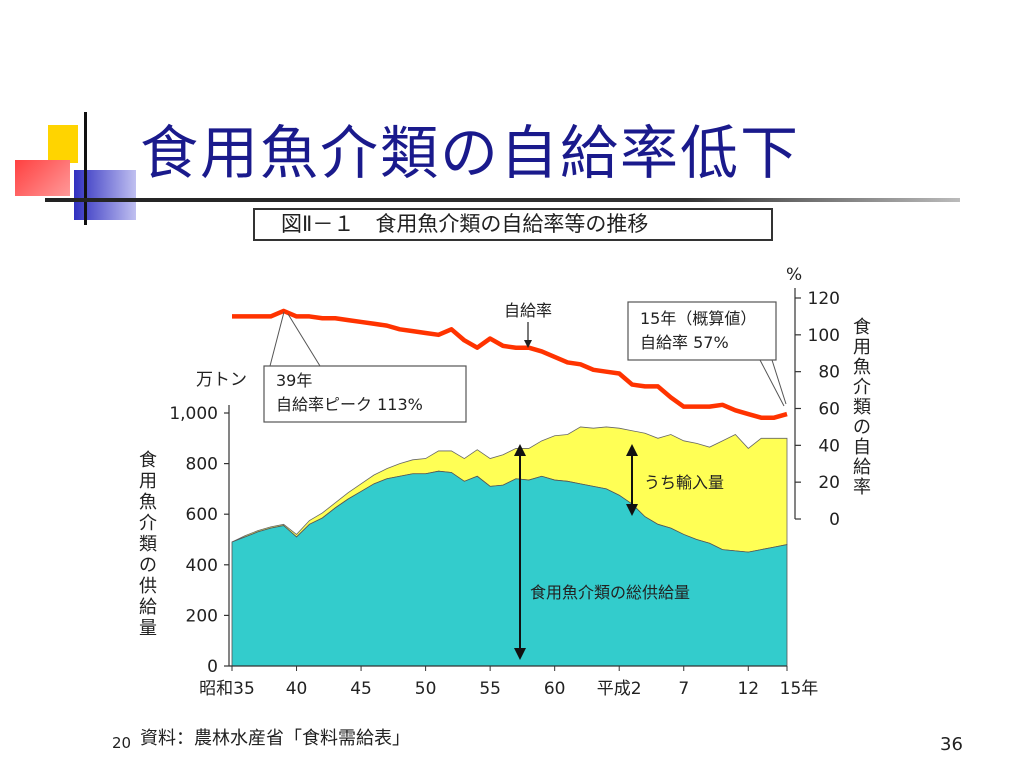  What do you see at coordinates (202, 616) in the screenshot?
I see `left-axis-tick-label: 200` at bounding box center [202, 616].